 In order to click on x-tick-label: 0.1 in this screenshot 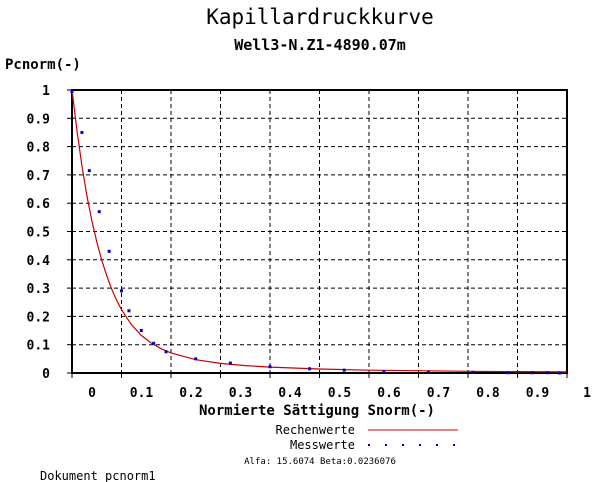, I will do `click(142, 393)`.